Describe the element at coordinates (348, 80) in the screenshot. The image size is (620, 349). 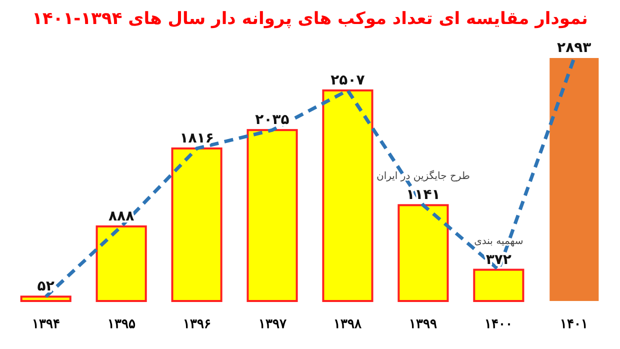
I see `data-label: ۲۵۰۷` at that location.